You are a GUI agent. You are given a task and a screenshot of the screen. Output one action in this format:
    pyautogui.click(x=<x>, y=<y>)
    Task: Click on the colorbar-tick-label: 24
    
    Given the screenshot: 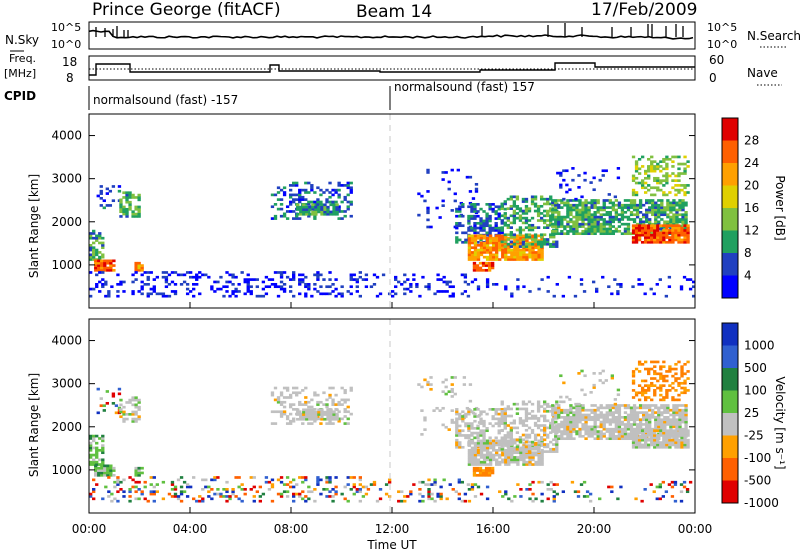 What is the action you would take?
    pyautogui.click(x=751, y=163)
    